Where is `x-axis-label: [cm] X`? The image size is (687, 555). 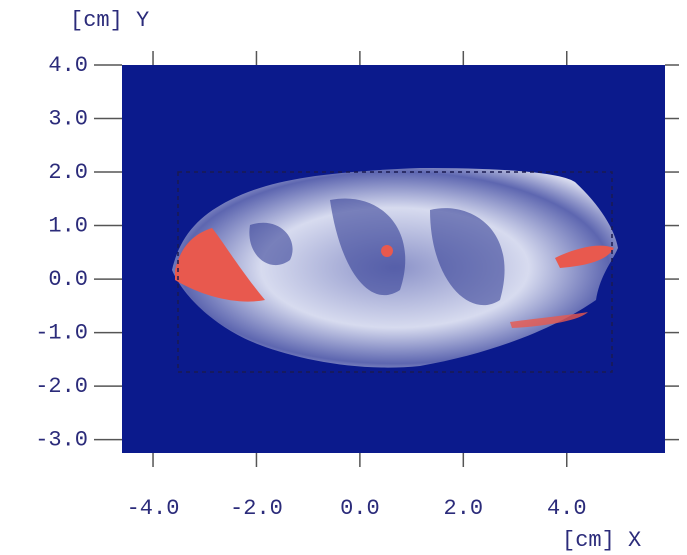
x-axis-label: [cm] X is located at coordinates (601, 540).